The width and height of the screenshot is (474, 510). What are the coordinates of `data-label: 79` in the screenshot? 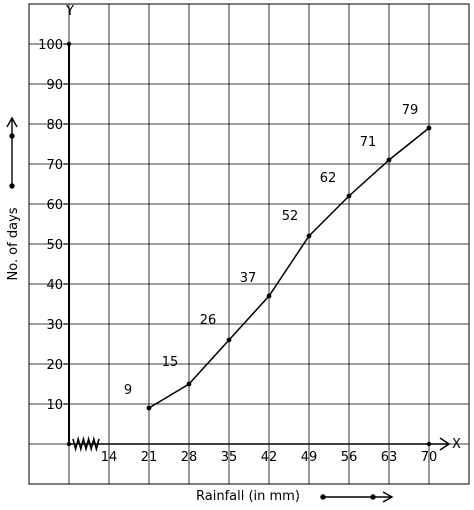 It's located at (410, 110).